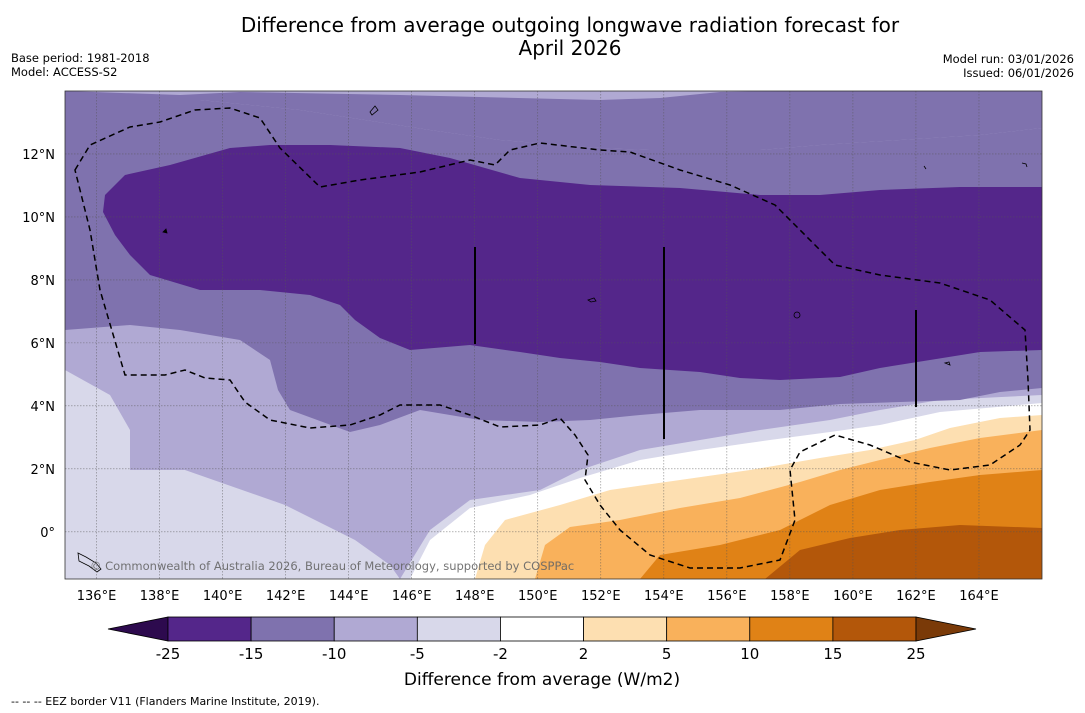 This screenshot has width=1085, height=713. What do you see at coordinates (43, 281) in the screenshot?
I see `lat-tick-label: 8°N` at bounding box center [43, 281].